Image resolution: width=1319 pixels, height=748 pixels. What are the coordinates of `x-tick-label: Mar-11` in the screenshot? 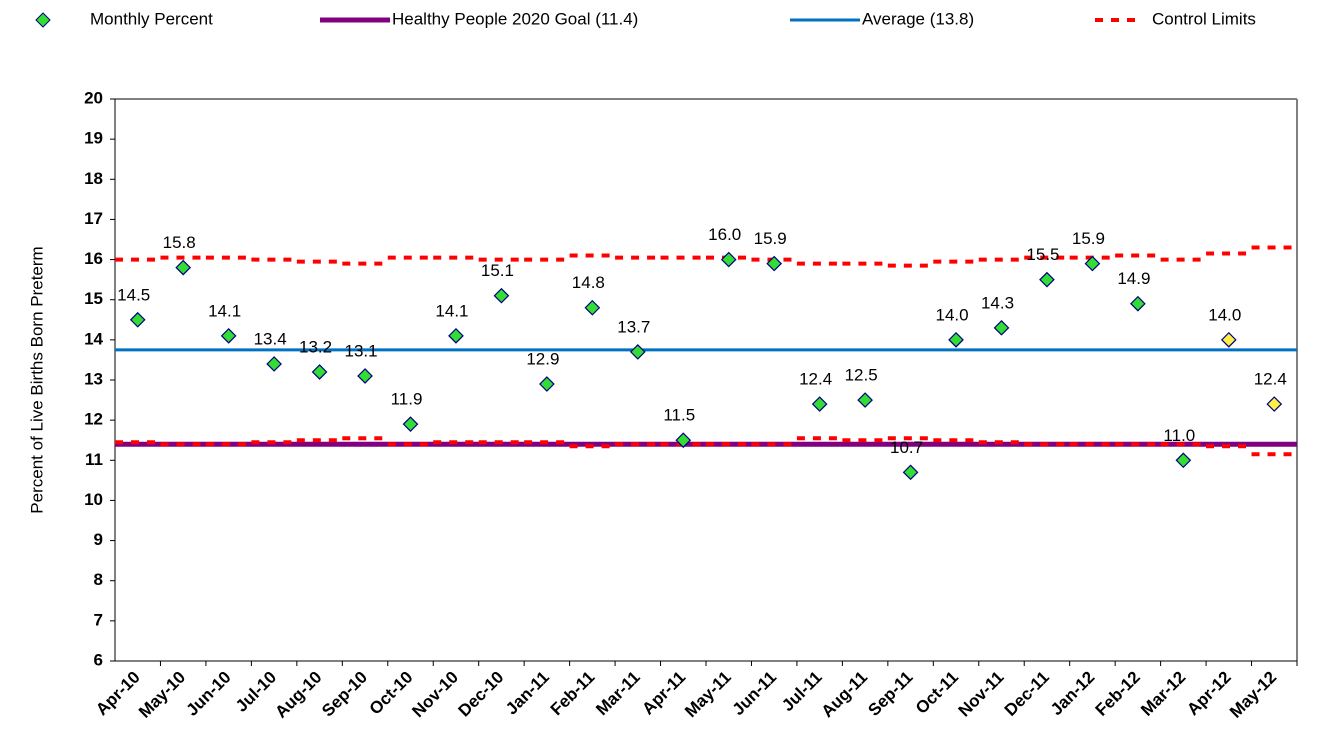 It's located at (618, 694).